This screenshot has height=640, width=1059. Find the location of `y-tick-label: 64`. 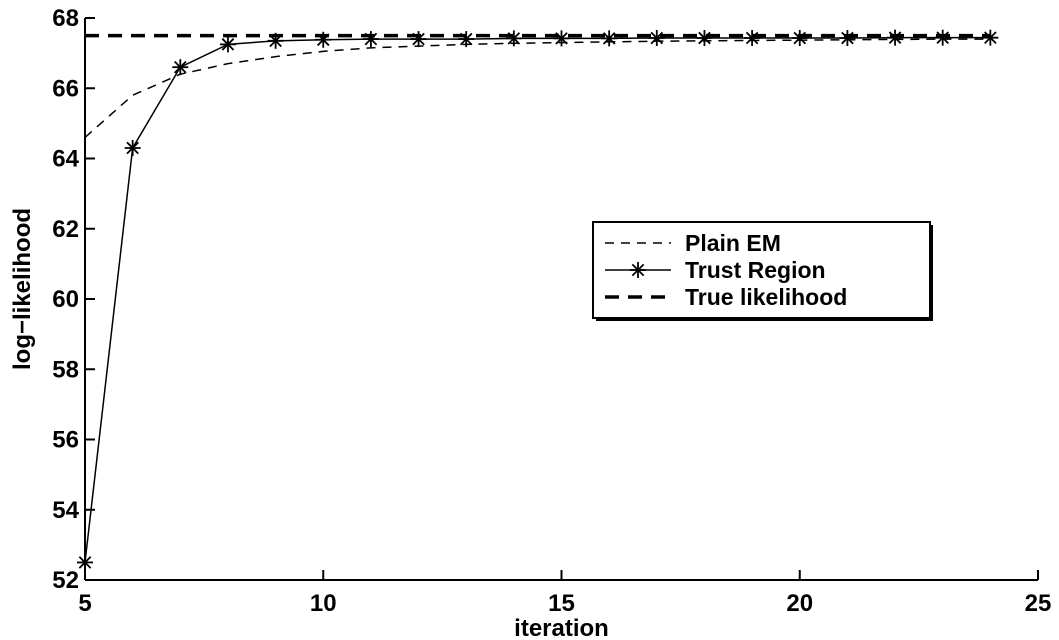

y-tick-label: 64 is located at coordinates (65, 159).